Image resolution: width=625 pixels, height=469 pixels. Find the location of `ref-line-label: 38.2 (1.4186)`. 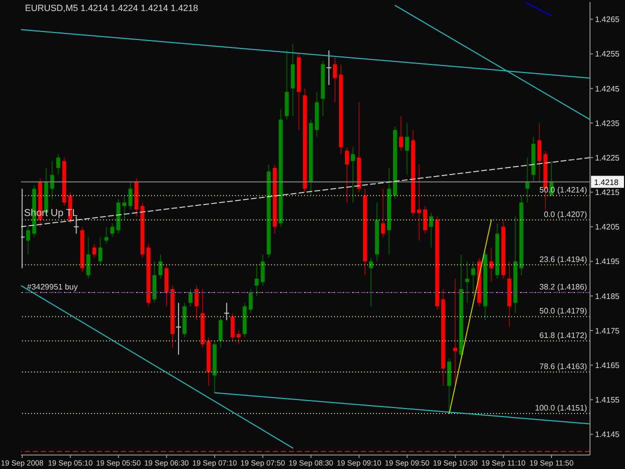

ref-line-label: 38.2 (1.4186) is located at coordinates (563, 287).